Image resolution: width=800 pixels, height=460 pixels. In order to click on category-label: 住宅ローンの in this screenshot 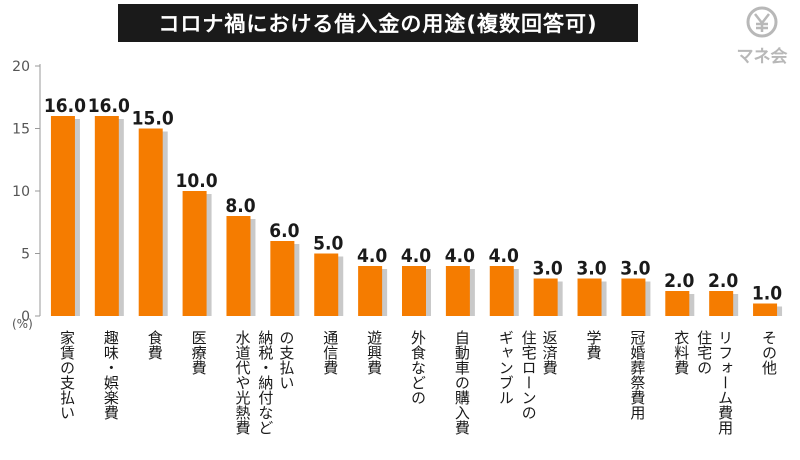, I will do `click(529, 375)`.